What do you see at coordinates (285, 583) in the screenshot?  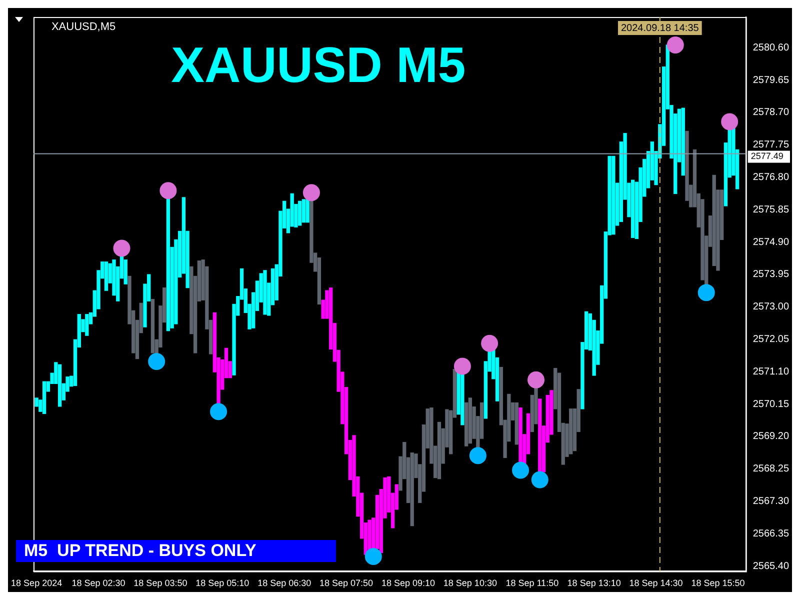 I see `x-tick-label: 18 Sep 06:30` at bounding box center [285, 583].